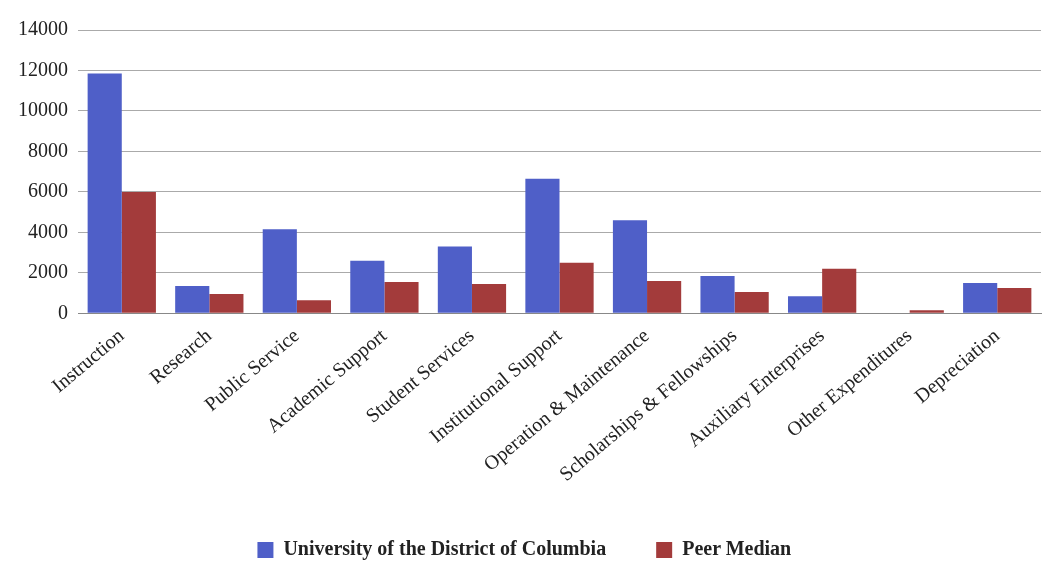 This screenshot has height=578, width=1055. What do you see at coordinates (737, 548) in the screenshot?
I see `legend-label: Peer Median` at bounding box center [737, 548].